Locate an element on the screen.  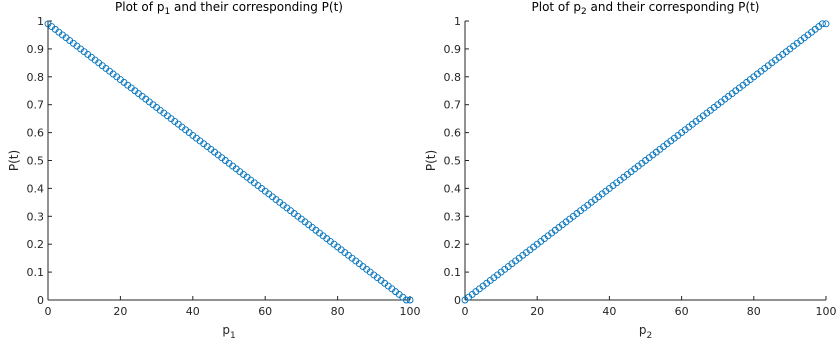
chart-title: Plot of p2 and their corresponding P(t) is located at coordinates (646, 8).